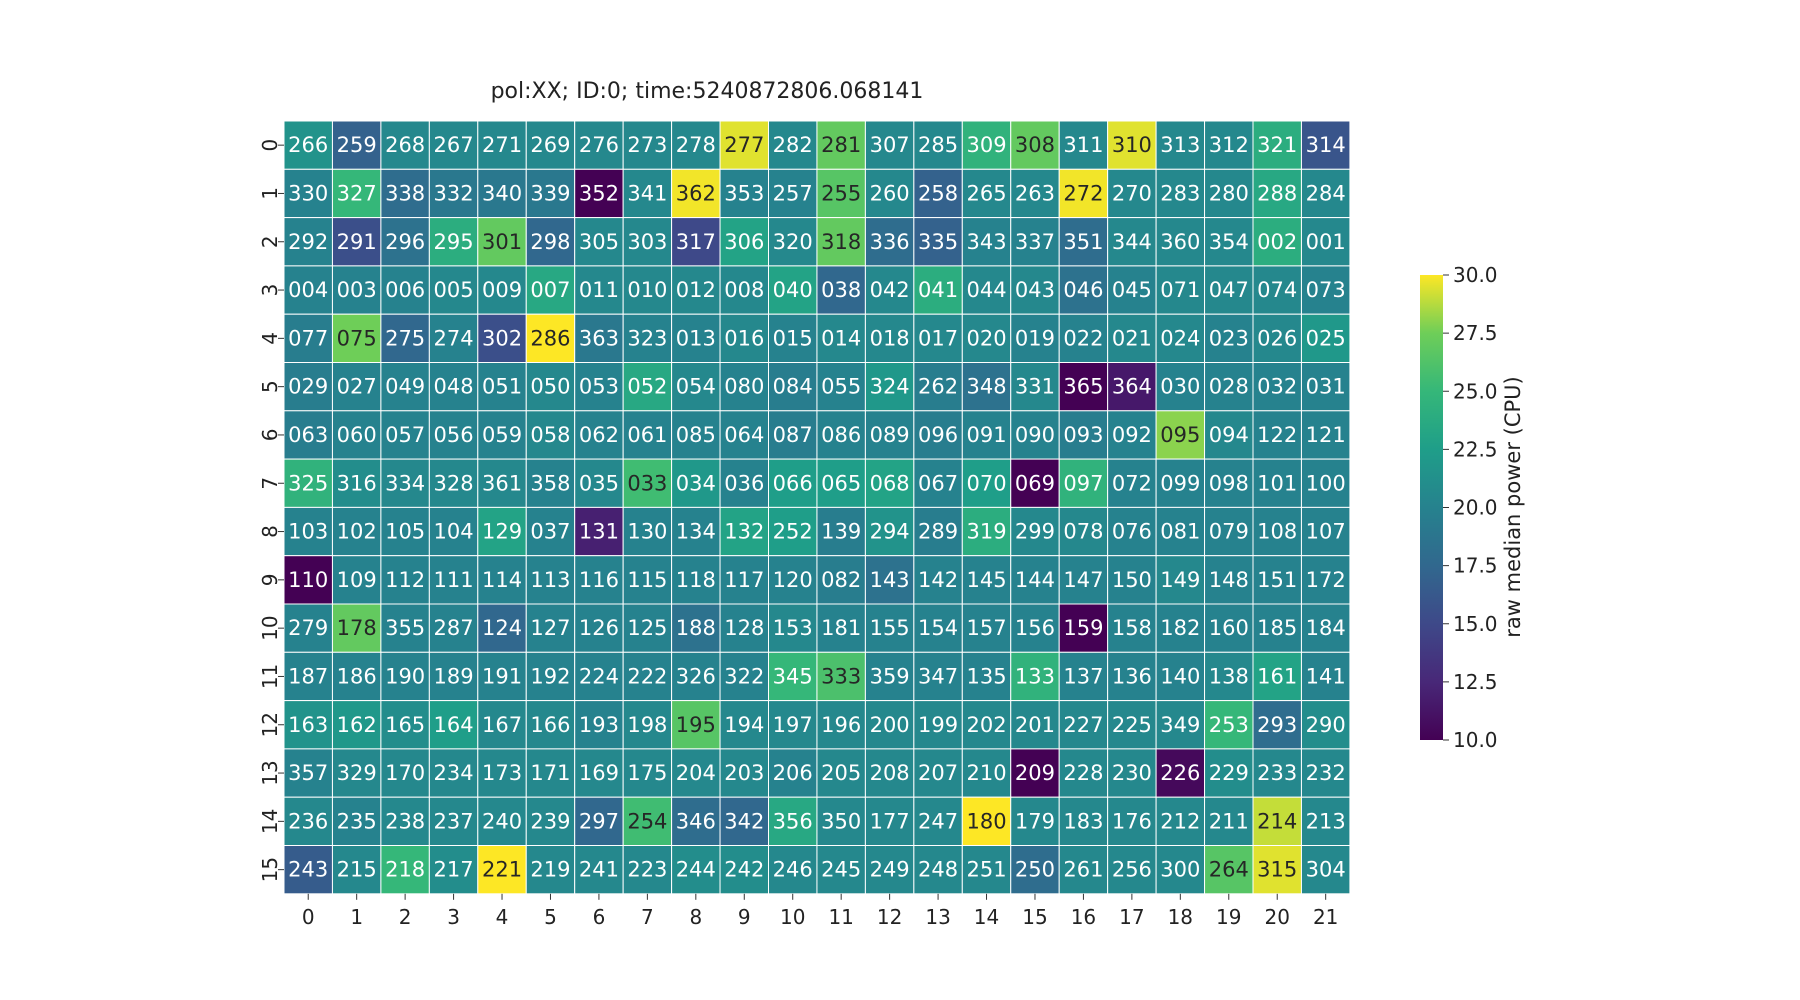 Image resolution: width=1800 pixels, height=1000 pixels. Describe the element at coordinates (308, 580) in the screenshot. I see `cell-label: 110` at that location.